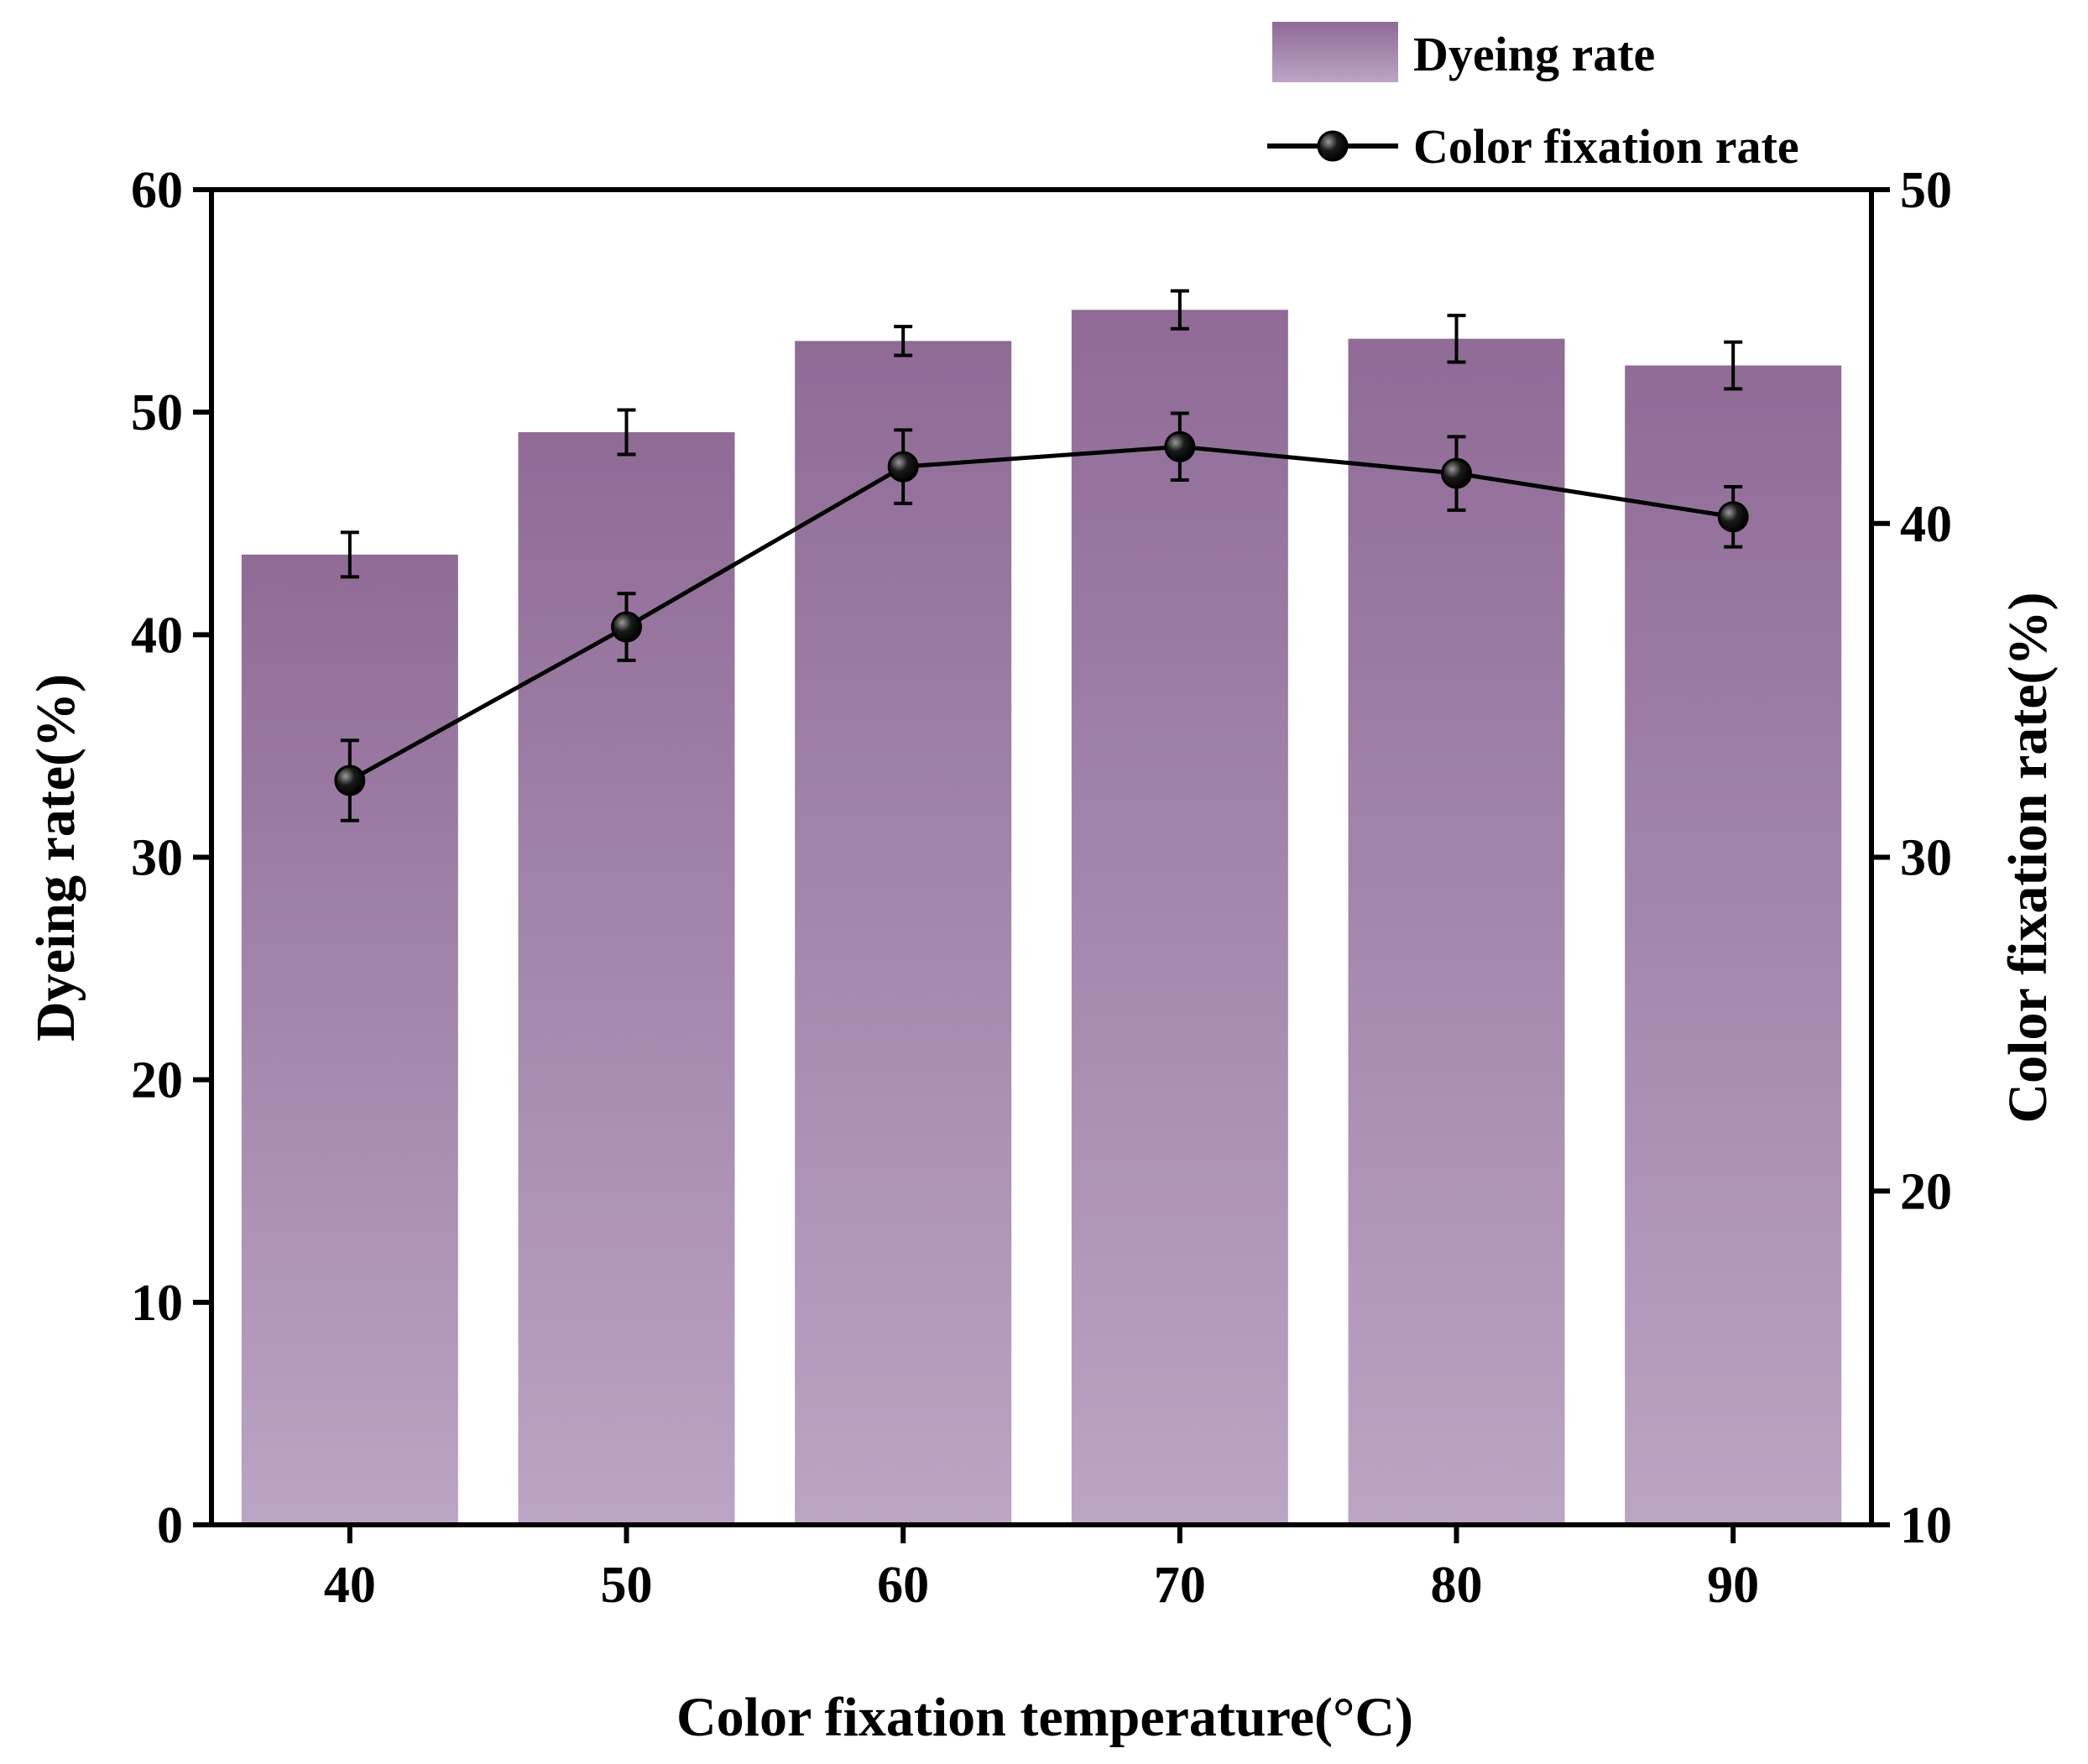 This screenshot has height=1764, width=2088. What do you see at coordinates (1926, 524) in the screenshot?
I see `y-right-tick-label: 40` at bounding box center [1926, 524].